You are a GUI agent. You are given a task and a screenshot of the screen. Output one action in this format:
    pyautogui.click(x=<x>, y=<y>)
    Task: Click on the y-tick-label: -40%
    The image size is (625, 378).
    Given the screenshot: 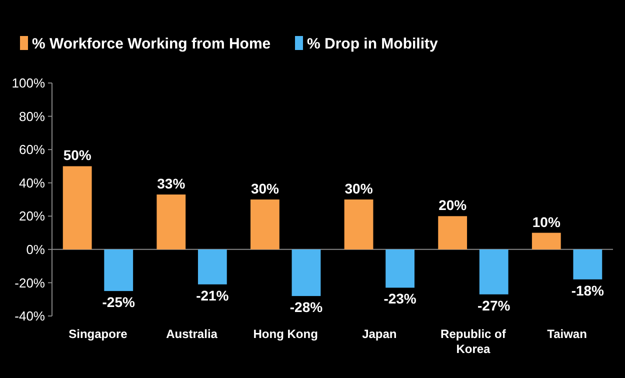 What is the action you would take?
    pyautogui.click(x=30, y=316)
    